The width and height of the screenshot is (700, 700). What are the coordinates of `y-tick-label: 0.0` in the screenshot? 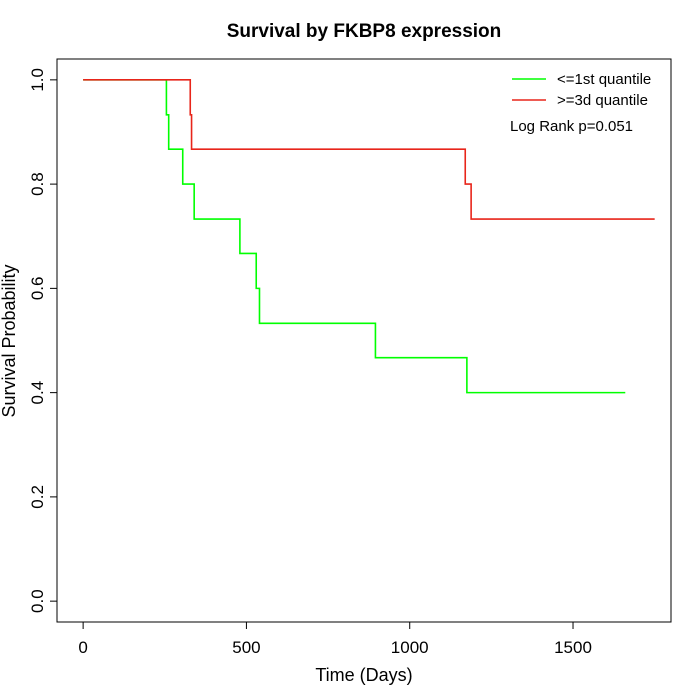 It's located at (37, 601).